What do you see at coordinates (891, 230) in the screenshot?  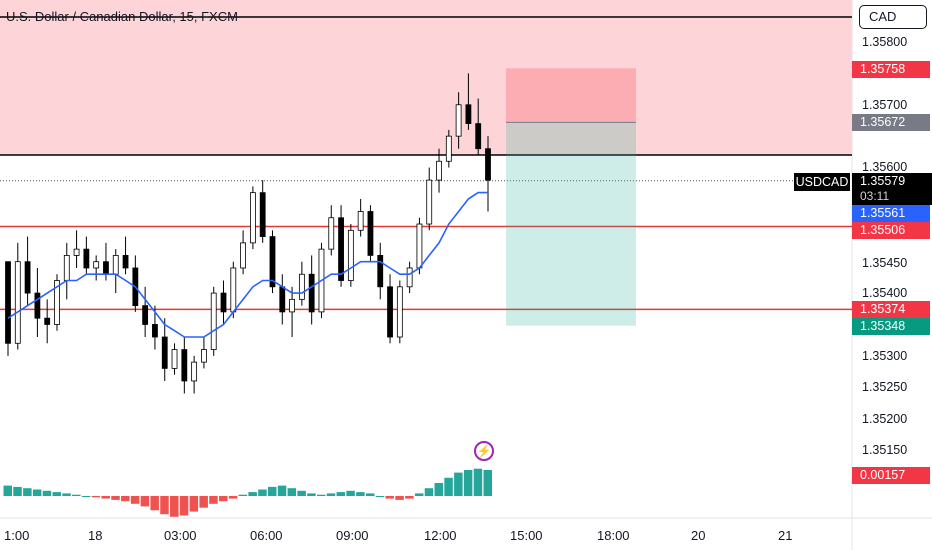 I see `upper-line-tag: 1.35506` at bounding box center [891, 230].